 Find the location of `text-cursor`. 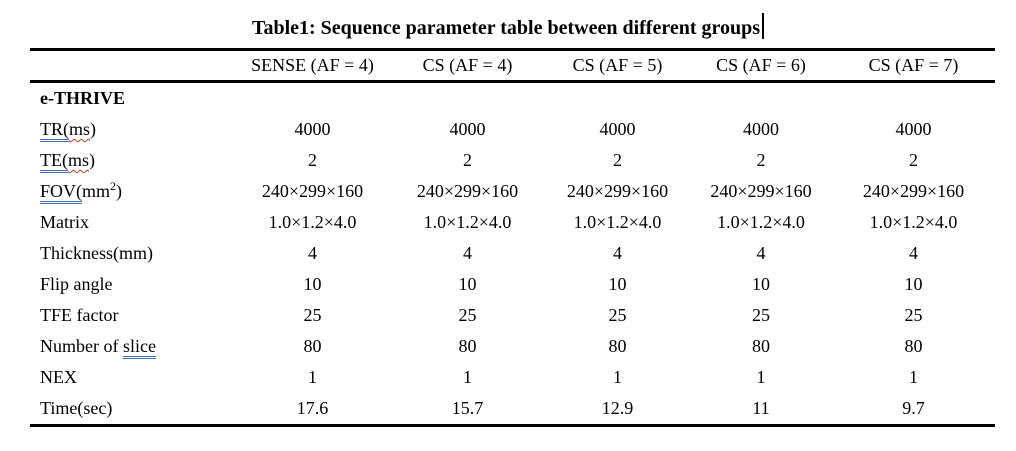

text-cursor is located at coordinates (763, 26).